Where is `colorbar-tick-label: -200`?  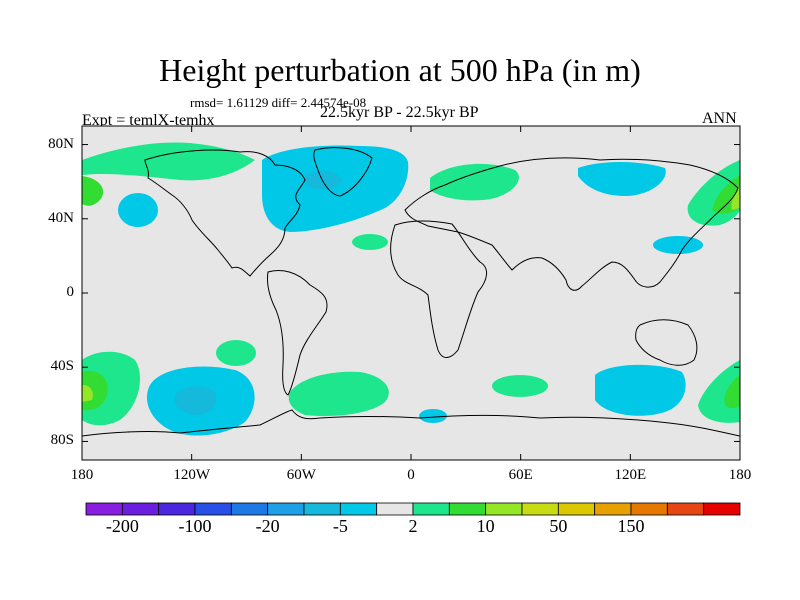
colorbar-tick-label: -200 is located at coordinates (122, 526).